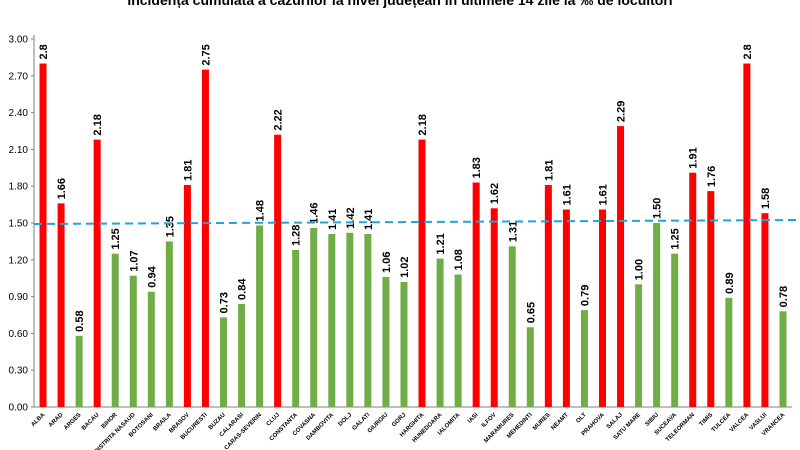 The image size is (800, 450). What do you see at coordinates (170, 226) in the screenshot?
I see `bar-value-label: 1.35` at bounding box center [170, 226].